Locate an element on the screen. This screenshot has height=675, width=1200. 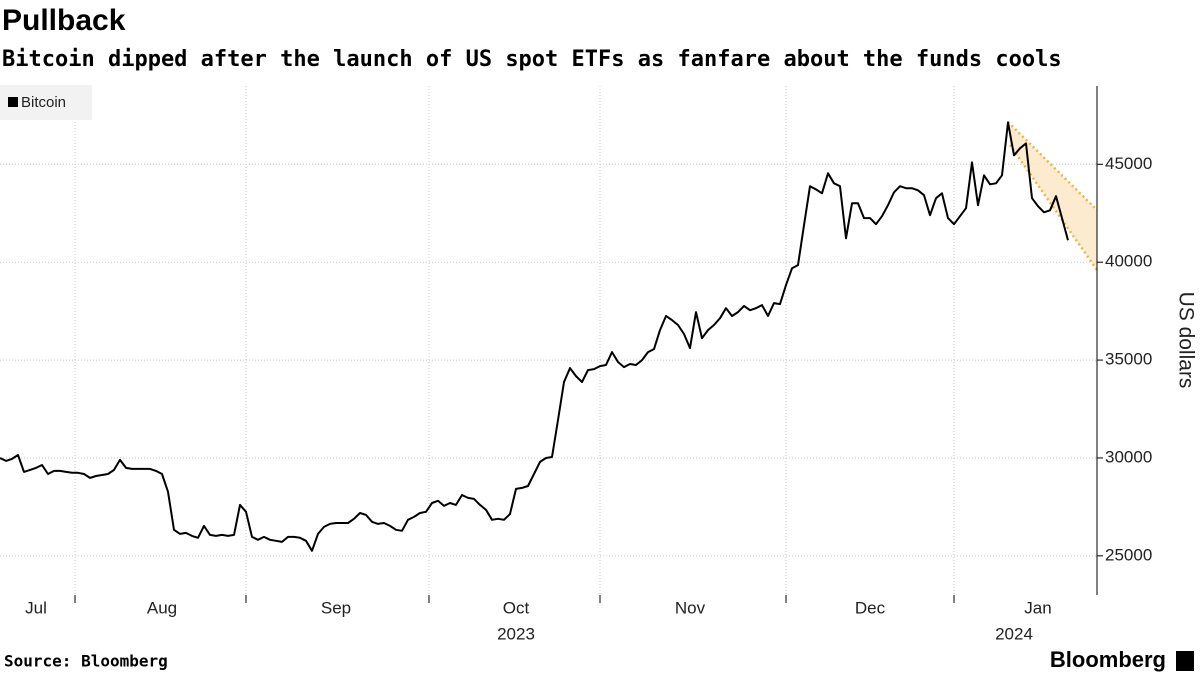
year-label: 2023 is located at coordinates (516, 633).